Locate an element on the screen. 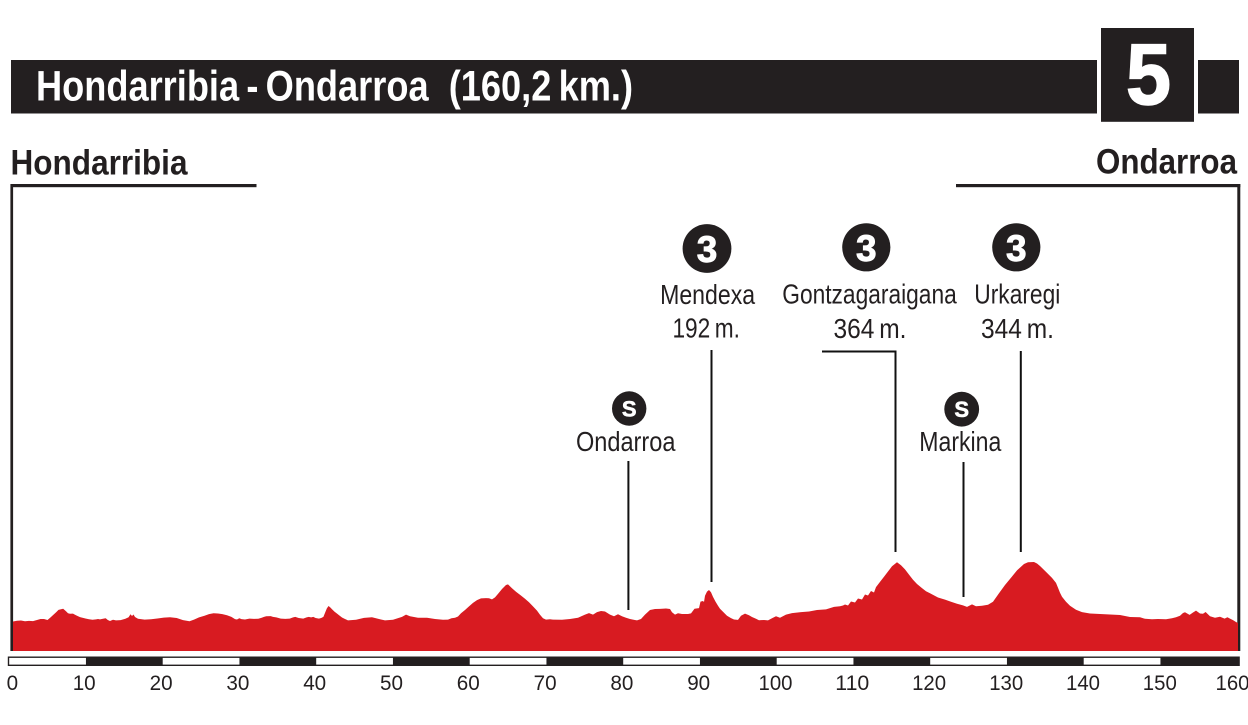 The width and height of the screenshot is (1248, 725). svg-text: 344 m. is located at coordinates (1017, 328).